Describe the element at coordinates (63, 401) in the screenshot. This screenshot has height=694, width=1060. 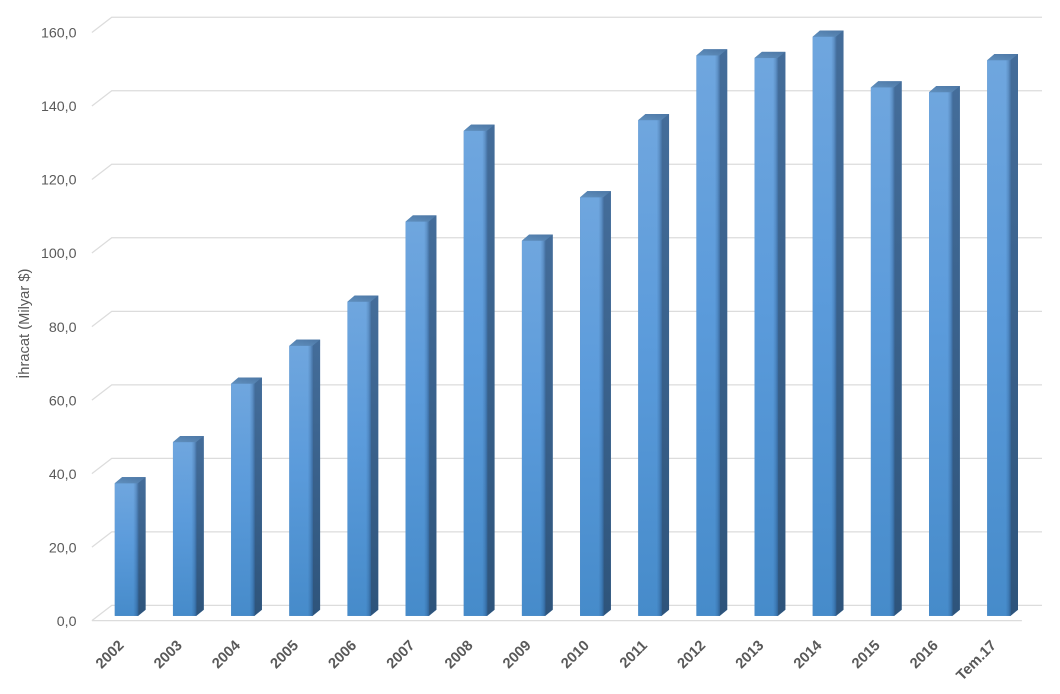
I see `svg-text: 60,0` at that location.